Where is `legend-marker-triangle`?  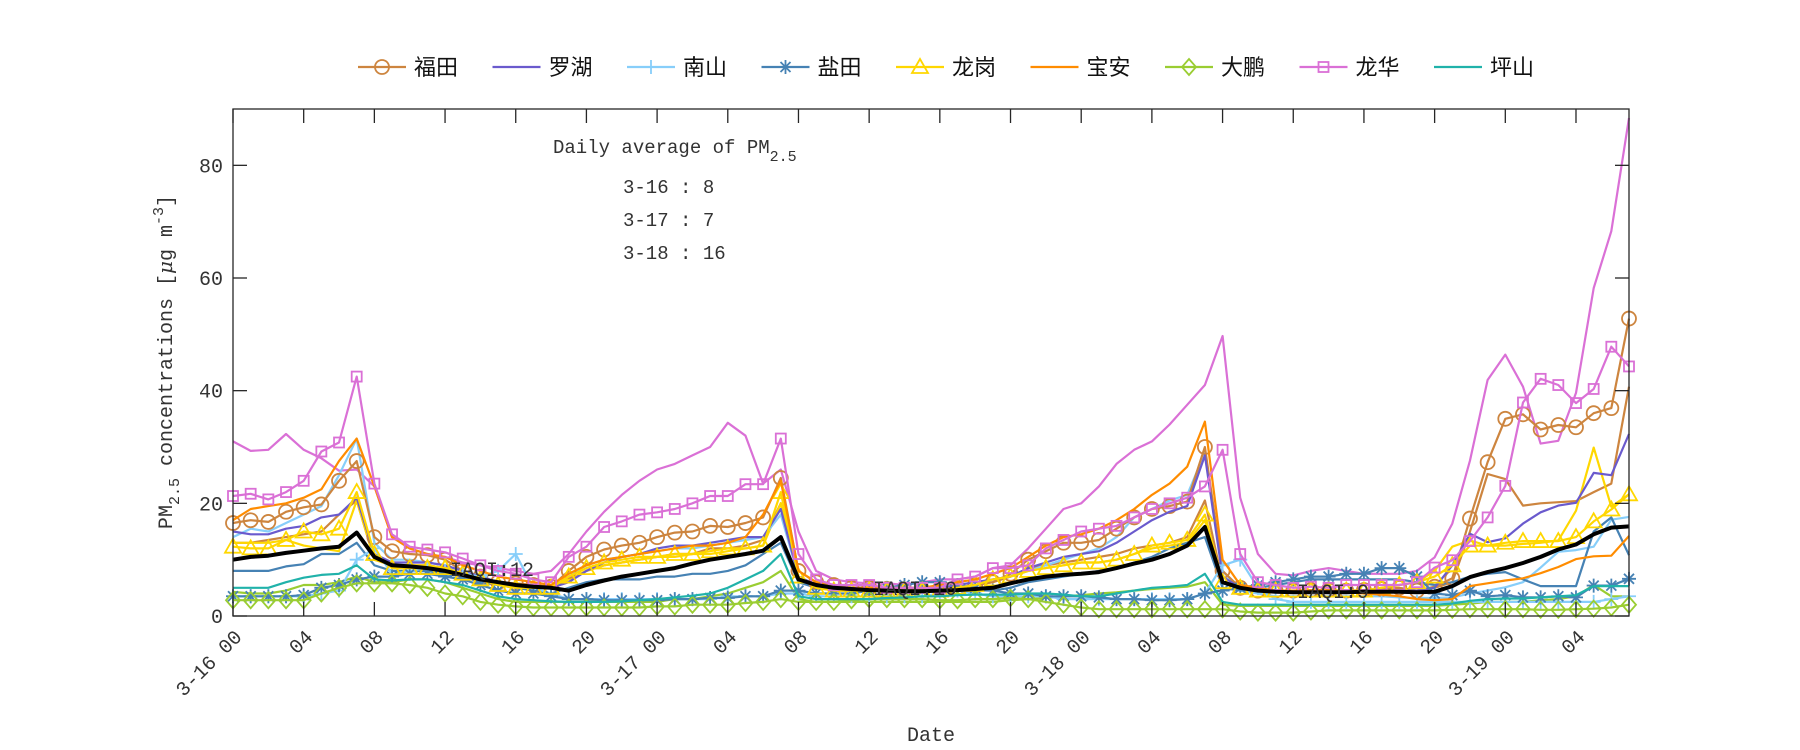 legend-marker-triangle is located at coordinates (920, 65).